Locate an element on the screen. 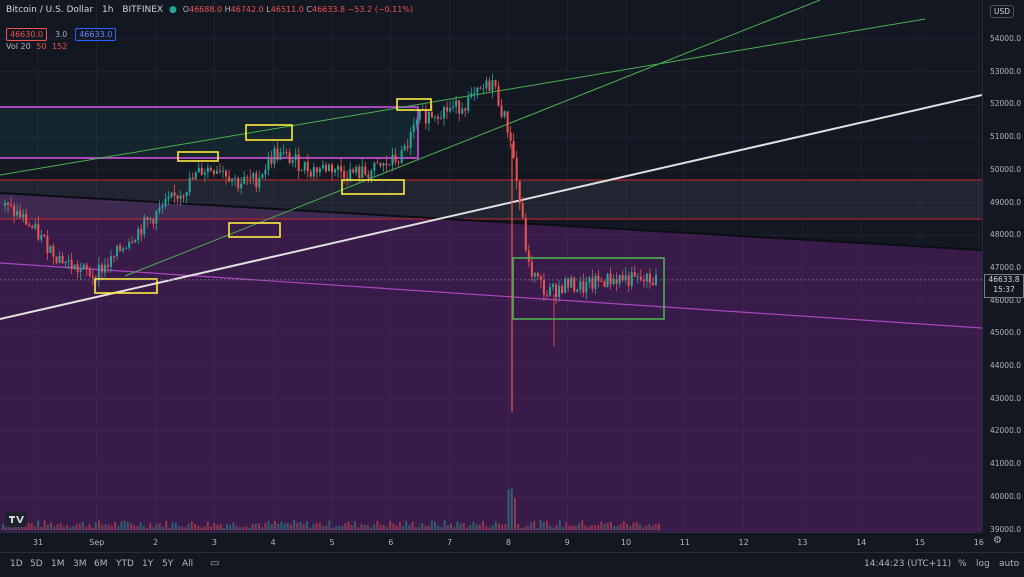 This screenshot has width=1024, height=577. time-axis: 31 Sep 2 3 4 5 6 7 8 9 10 11 12 13 14 15 16 is located at coordinates (492, 542).